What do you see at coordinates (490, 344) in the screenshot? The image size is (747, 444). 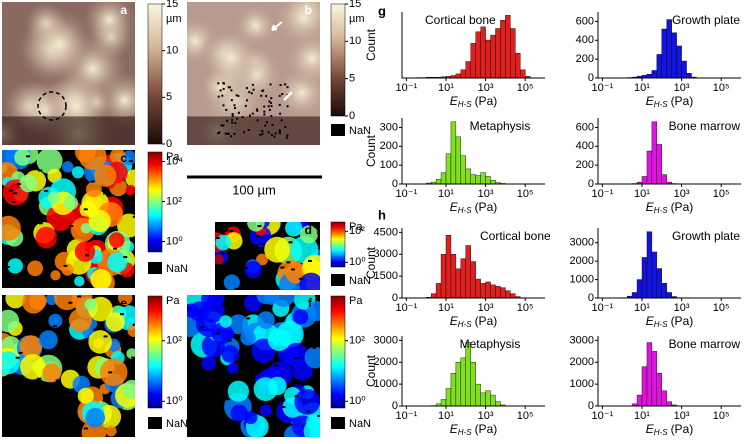 I see `chart-title: Metaphysis` at bounding box center [490, 344].